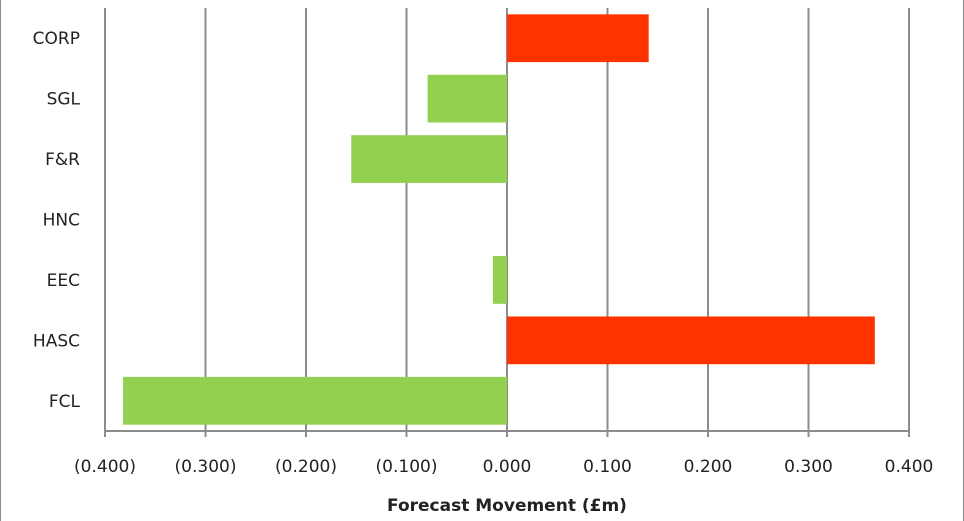 The height and width of the screenshot is (521, 964). What do you see at coordinates (708, 467) in the screenshot?
I see `x-tick-label: 0.200` at bounding box center [708, 467].